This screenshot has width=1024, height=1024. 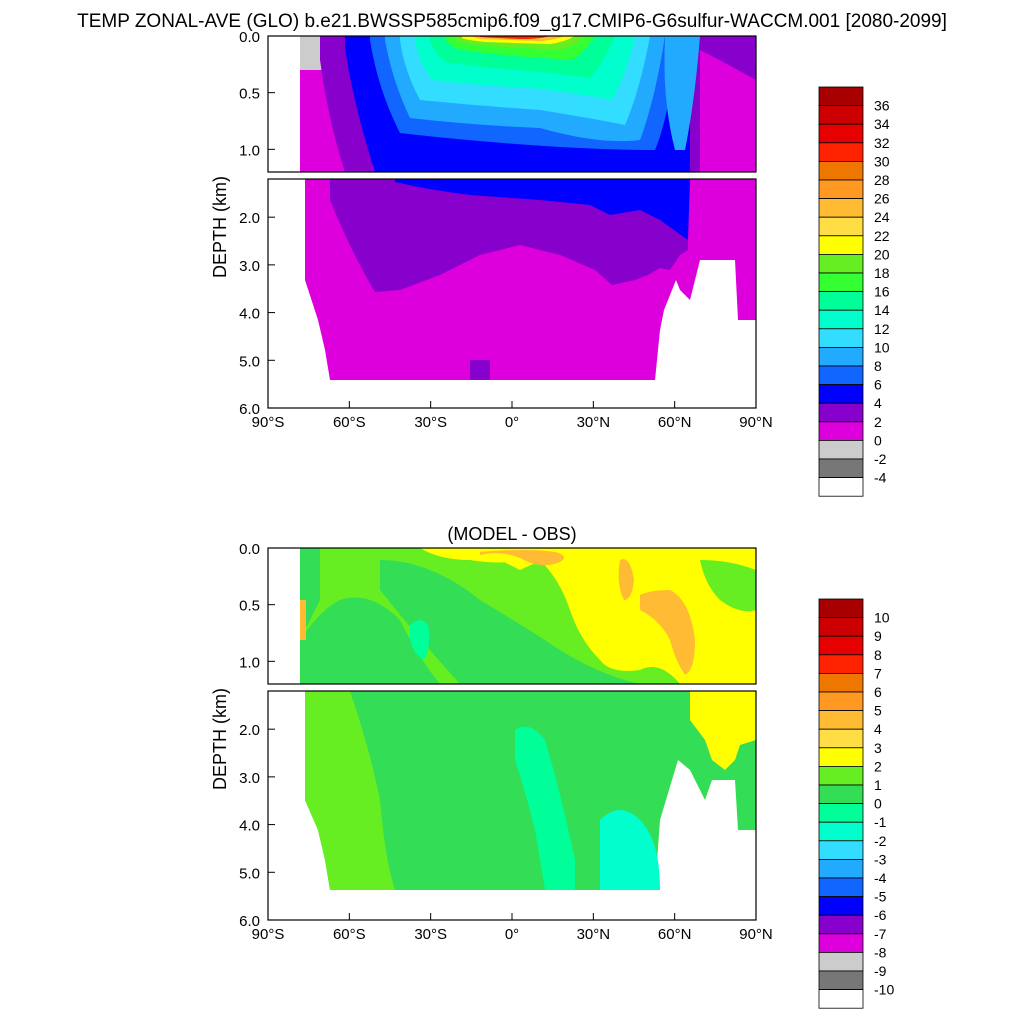 What do you see at coordinates (880, 952) in the screenshot?
I see `colorbar-label: -8` at bounding box center [880, 952].